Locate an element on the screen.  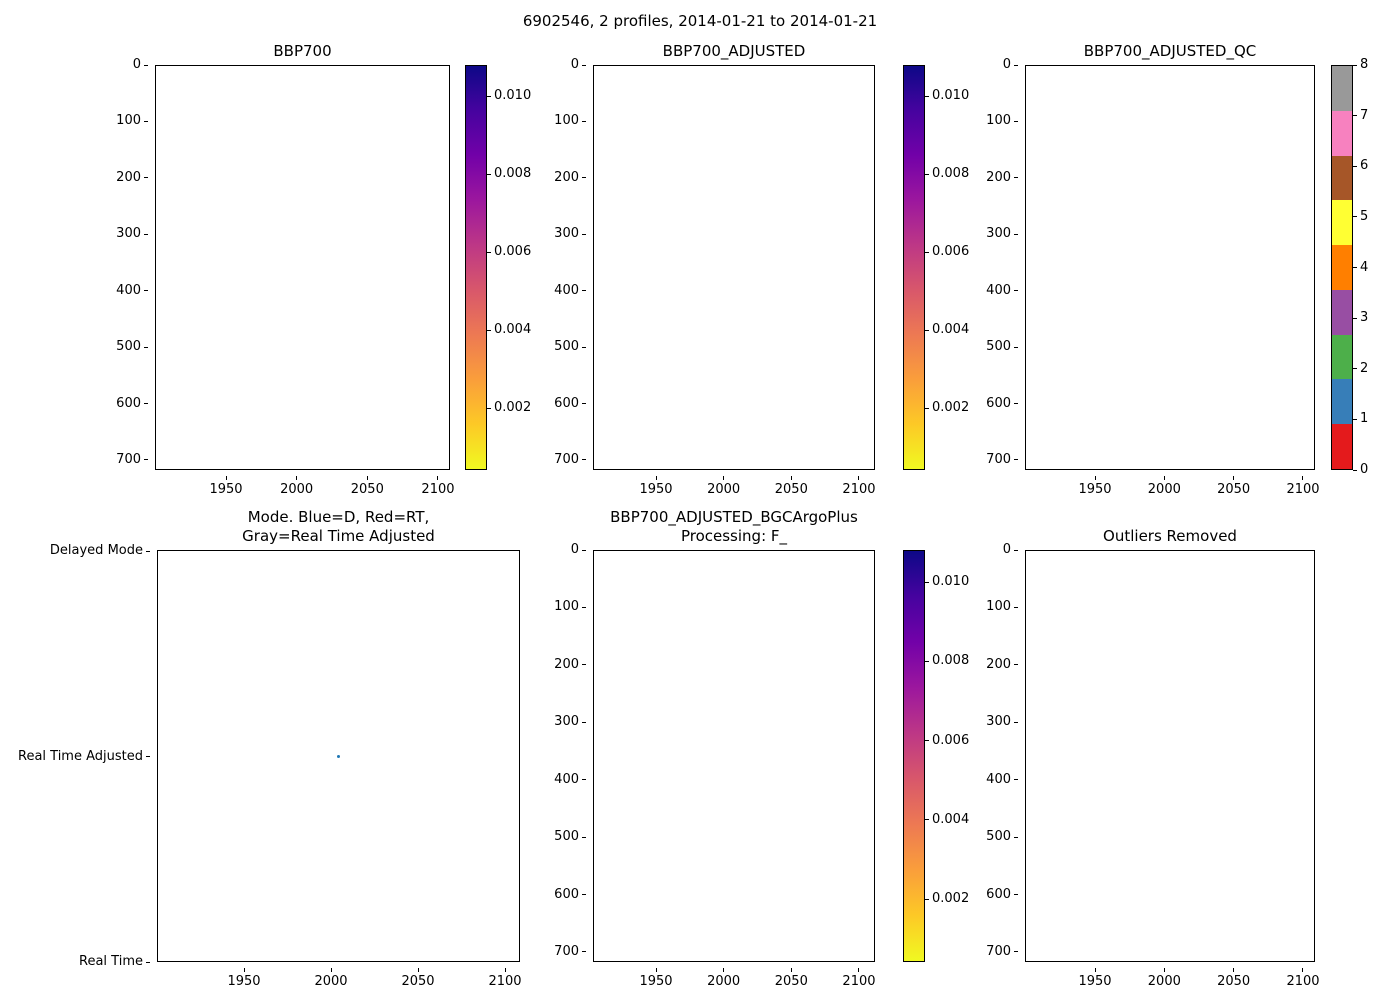
colorbar-bbp700 is located at coordinates (476, 267).